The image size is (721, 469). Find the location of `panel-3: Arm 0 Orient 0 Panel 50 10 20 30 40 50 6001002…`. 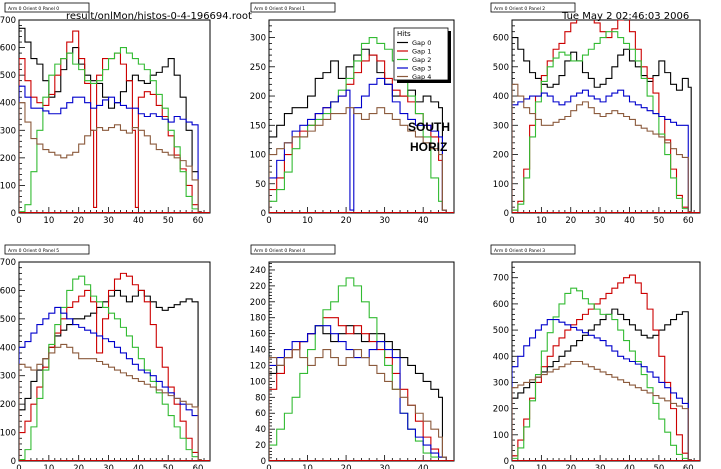

panel-3: Arm 0 Orient 0 Panel 50 10 20 30 40 50 6001002… is located at coordinates (105, 356).